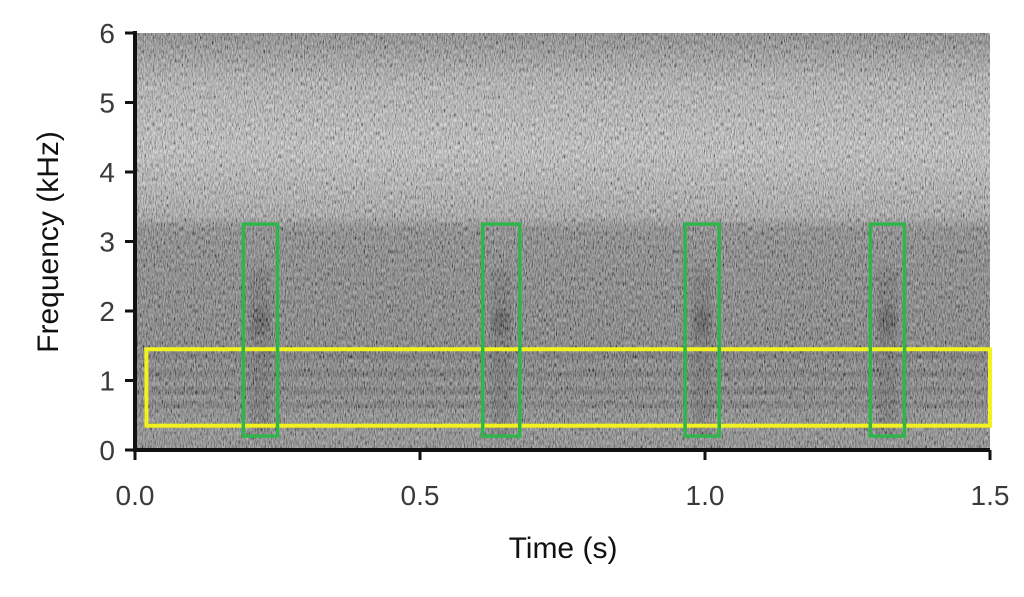 Image resolution: width=1024 pixels, height=597 pixels. Describe the element at coordinates (107, 33) in the screenshot. I see `y-tick-label: 6` at that location.